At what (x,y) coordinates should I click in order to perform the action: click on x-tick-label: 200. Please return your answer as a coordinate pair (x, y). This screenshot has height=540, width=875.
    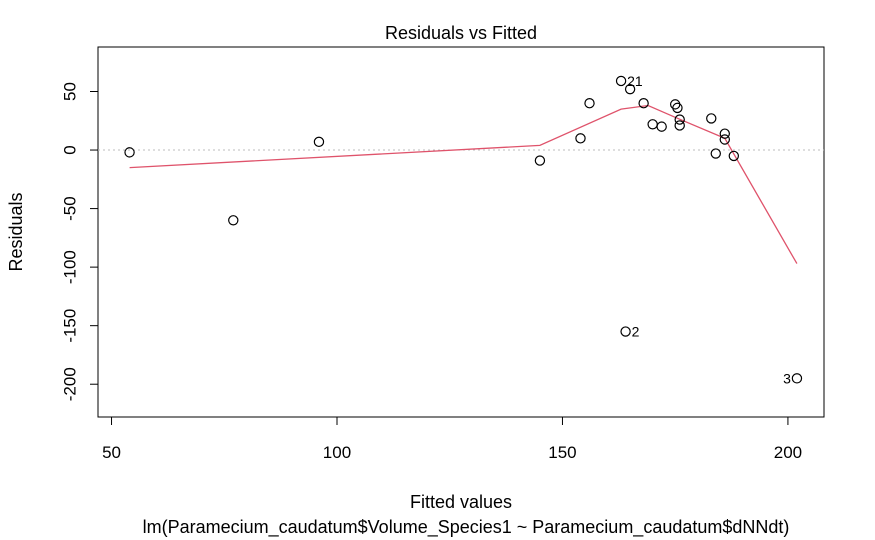
    Looking at the image, I should click on (788, 452).